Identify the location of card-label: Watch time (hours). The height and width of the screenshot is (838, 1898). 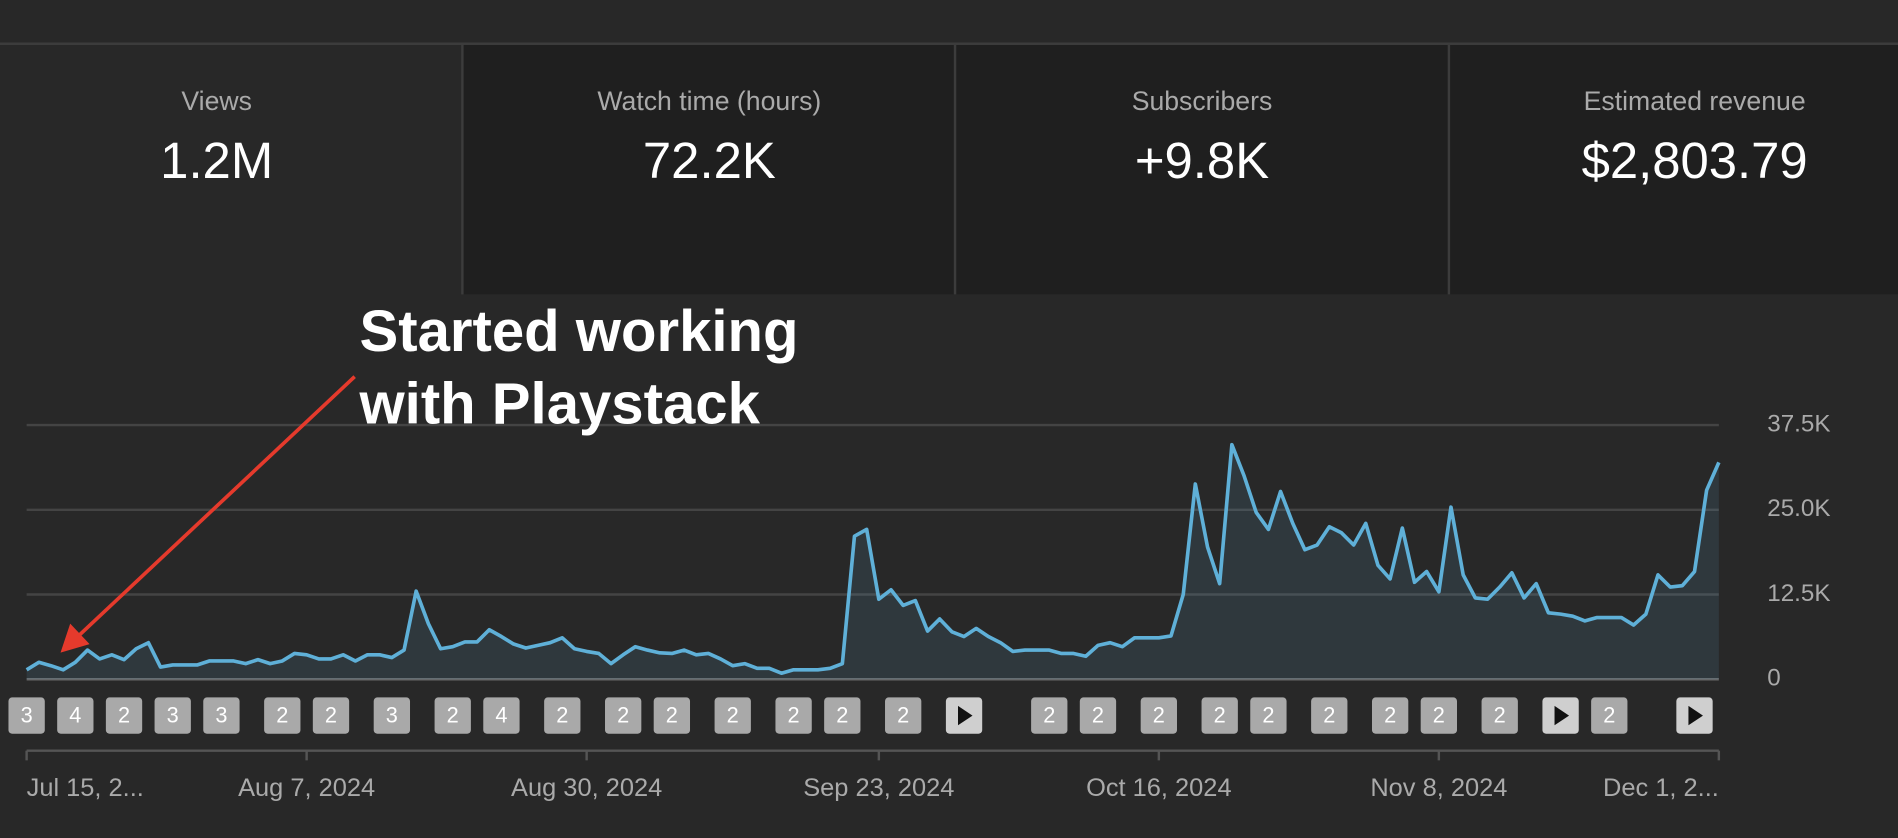
(709, 101).